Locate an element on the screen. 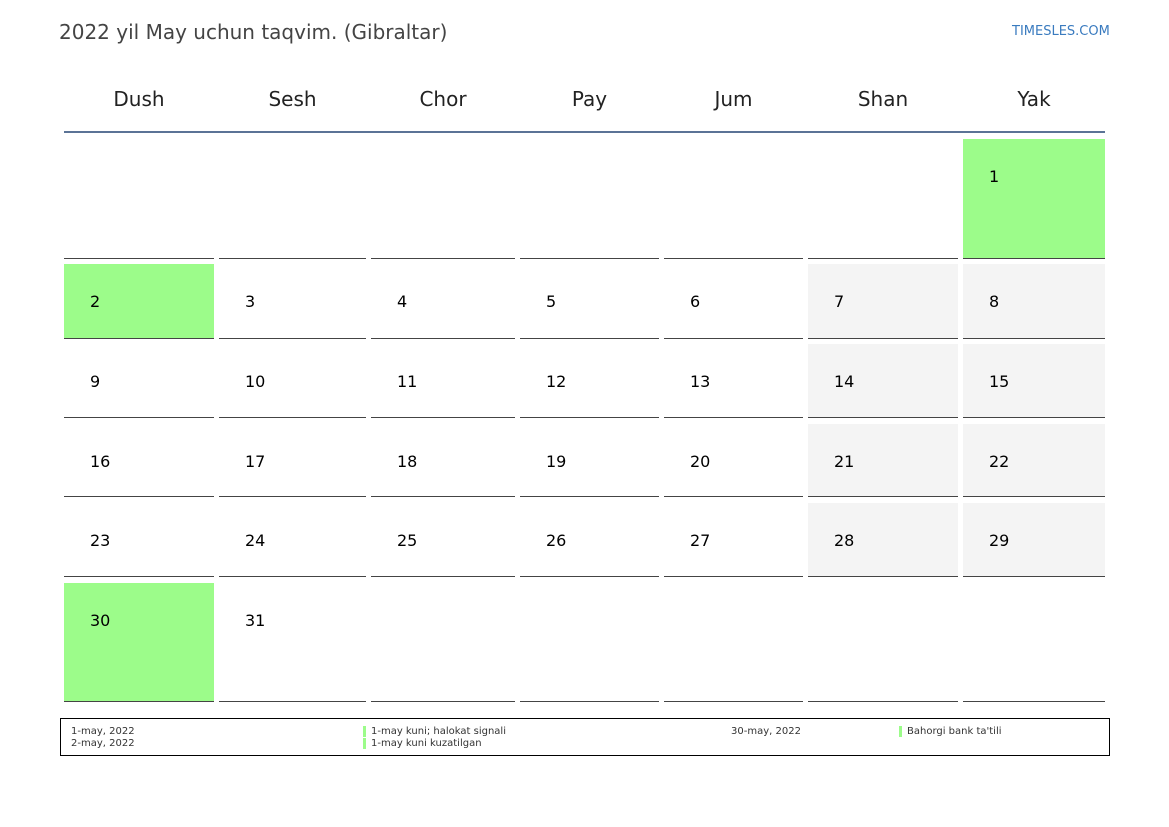  day-number: 18 is located at coordinates (407, 461).